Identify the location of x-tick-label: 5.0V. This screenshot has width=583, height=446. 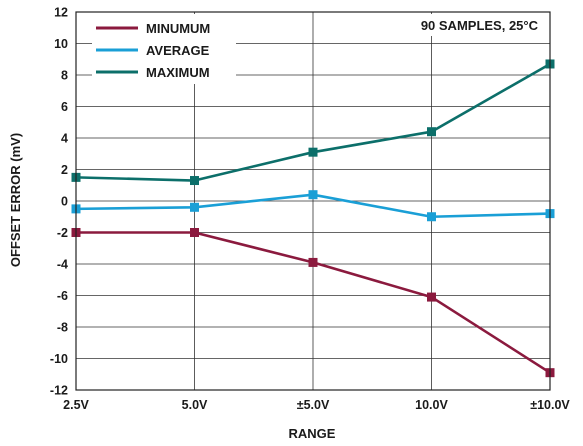
(195, 405).